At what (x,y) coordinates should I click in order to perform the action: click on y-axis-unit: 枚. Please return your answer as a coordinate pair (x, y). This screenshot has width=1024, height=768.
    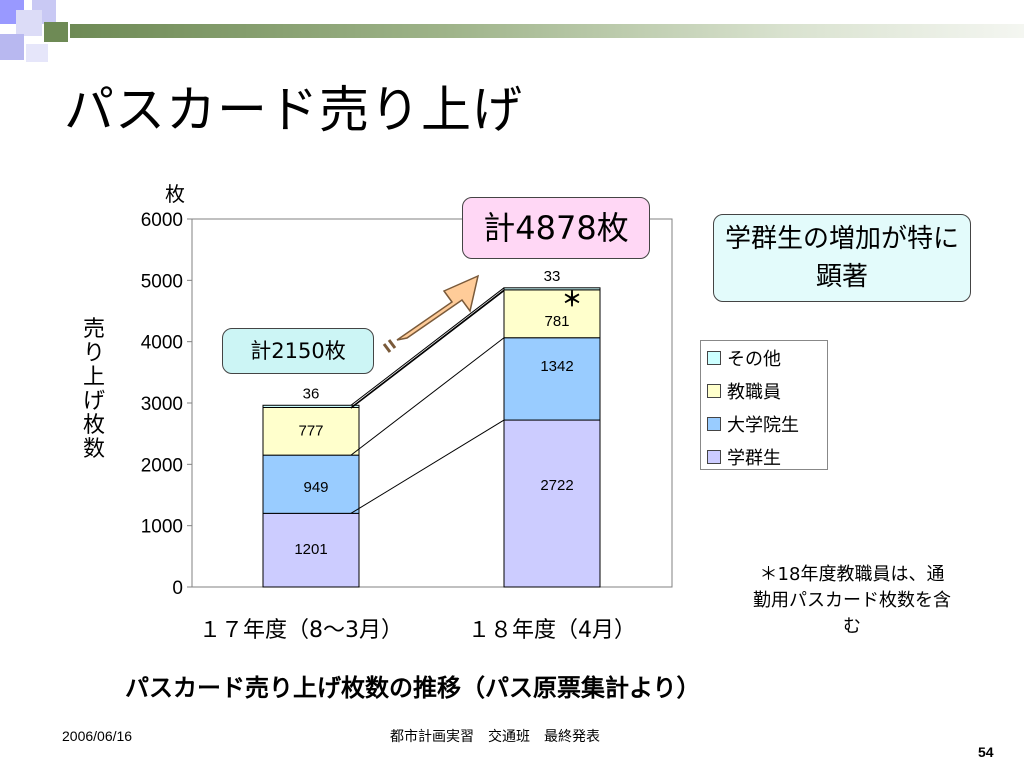
    Looking at the image, I should click on (175, 194).